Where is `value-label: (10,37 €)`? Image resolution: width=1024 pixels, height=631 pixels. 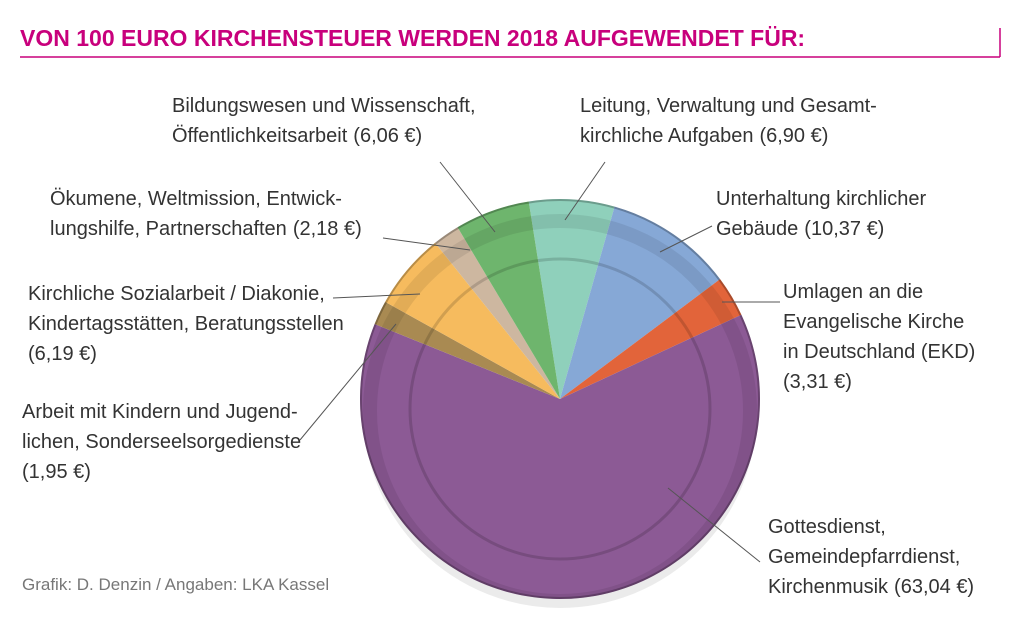
value-label: (10,37 €) is located at coordinates (844, 229).